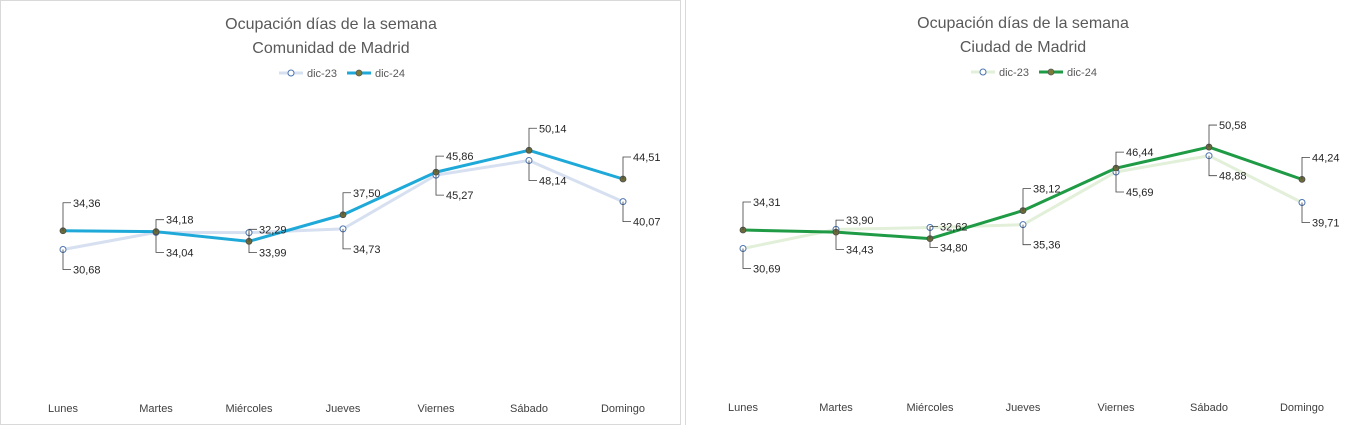 This screenshot has height=425, width=1363. I want to click on data-label-dic-24: 37,50, so click(367, 194).